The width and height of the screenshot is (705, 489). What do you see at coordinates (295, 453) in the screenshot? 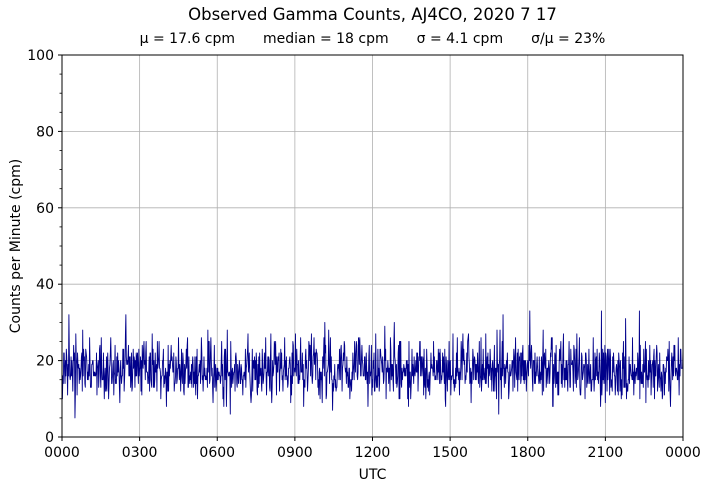
I see `x-tick-label: 0900` at bounding box center [295, 453].